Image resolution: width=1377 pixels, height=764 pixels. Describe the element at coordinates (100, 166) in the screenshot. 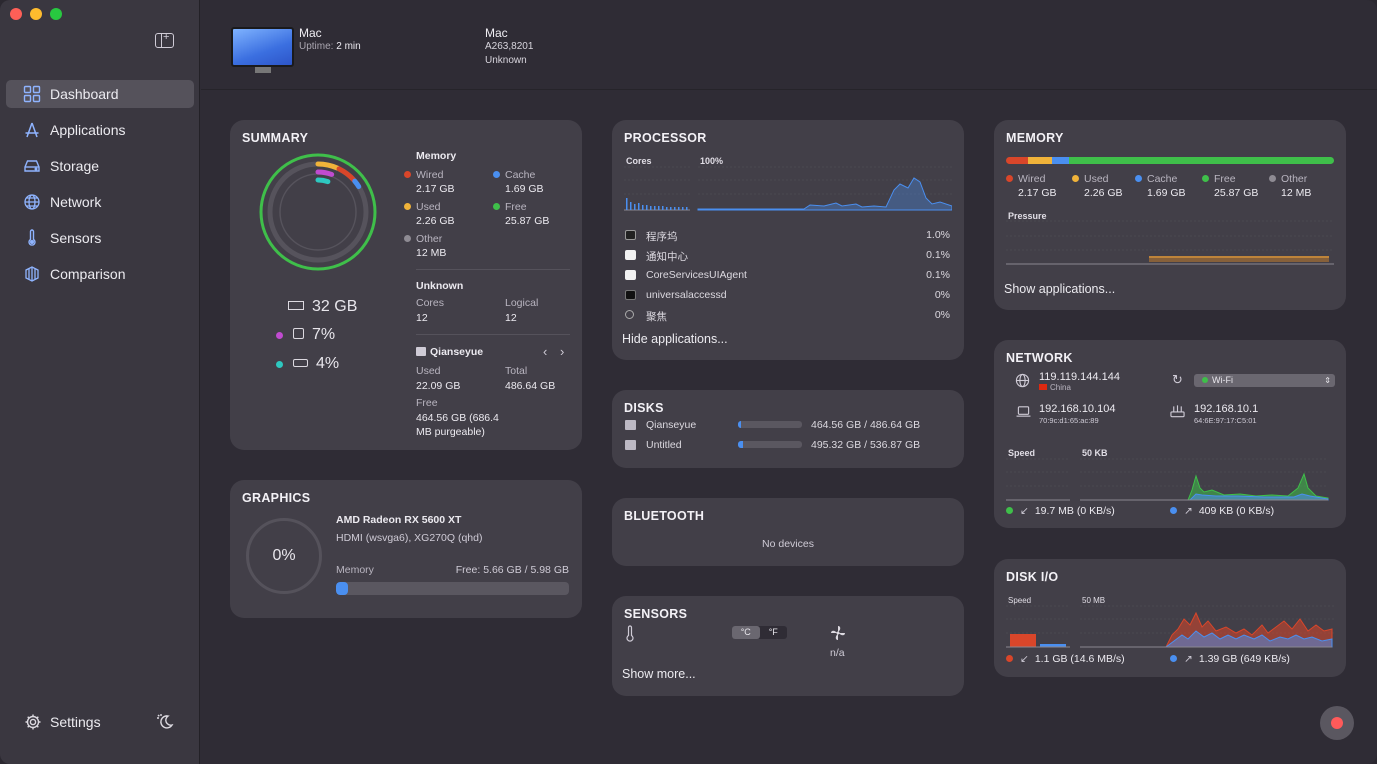

I see `sidebar-item-storage: Storage` at that location.